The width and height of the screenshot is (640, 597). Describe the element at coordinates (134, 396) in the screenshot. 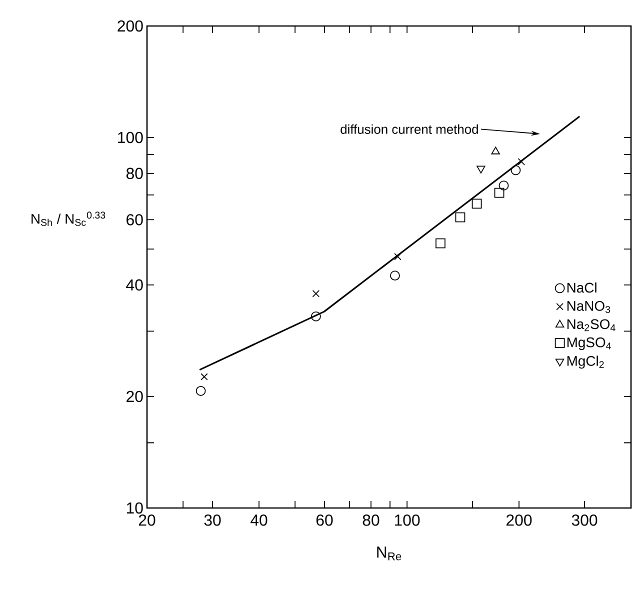

I see `y-tick-label: 20` at that location.